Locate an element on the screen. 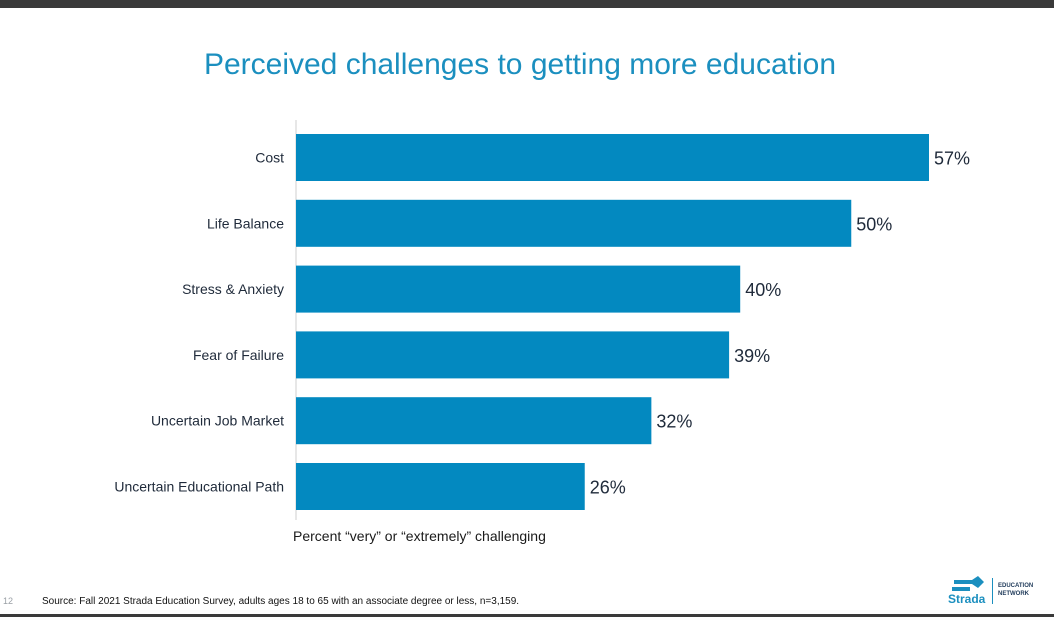  bar-fear-of-failure is located at coordinates (513, 355).